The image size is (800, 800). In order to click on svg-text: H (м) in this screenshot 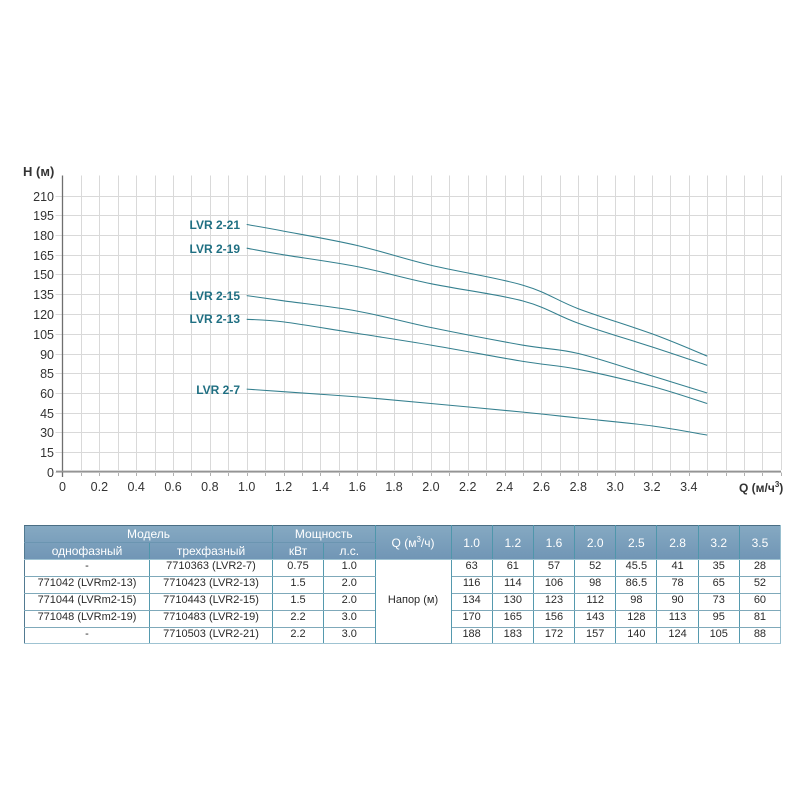, I will do `click(38, 171)`.